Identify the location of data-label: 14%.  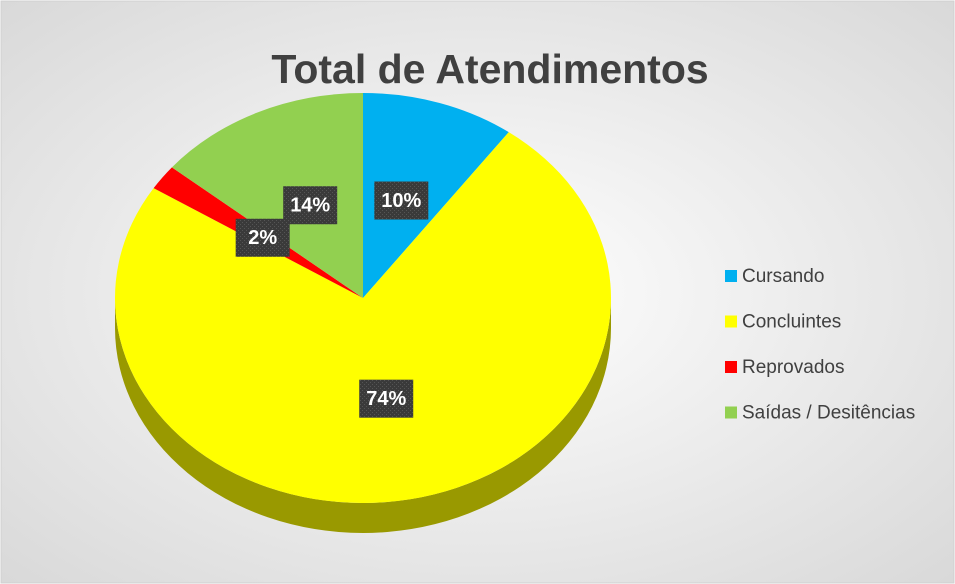
(310, 206).